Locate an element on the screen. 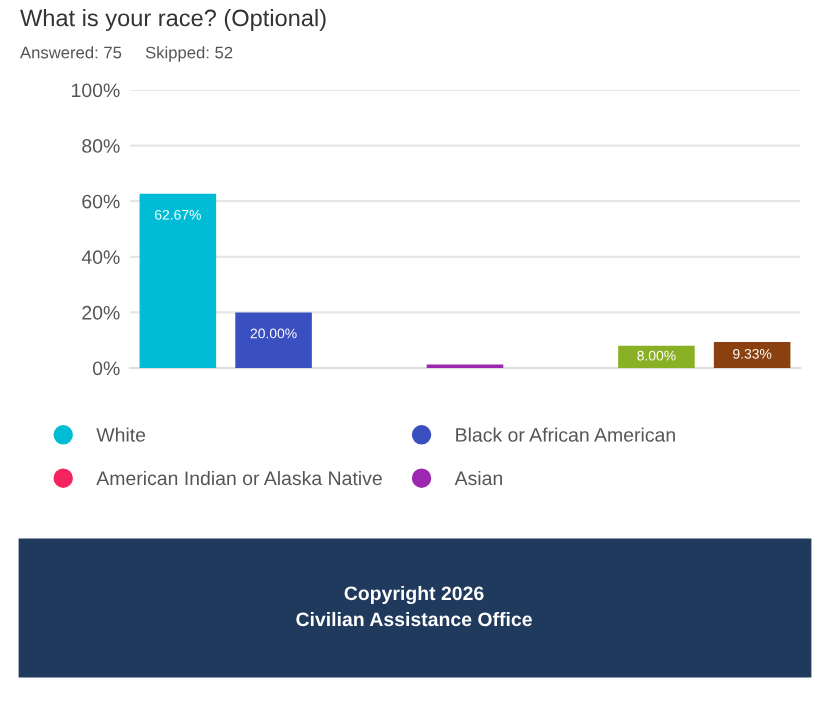 This screenshot has width=834, height=702. legend-label: White is located at coordinates (121, 434).